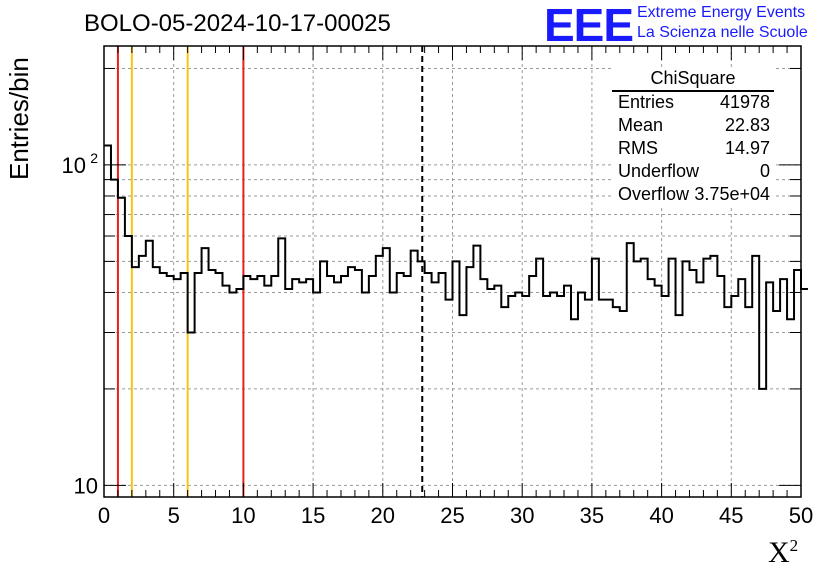  Describe the element at coordinates (659, 171) in the screenshot. I see `stats-label: Underflow` at that location.